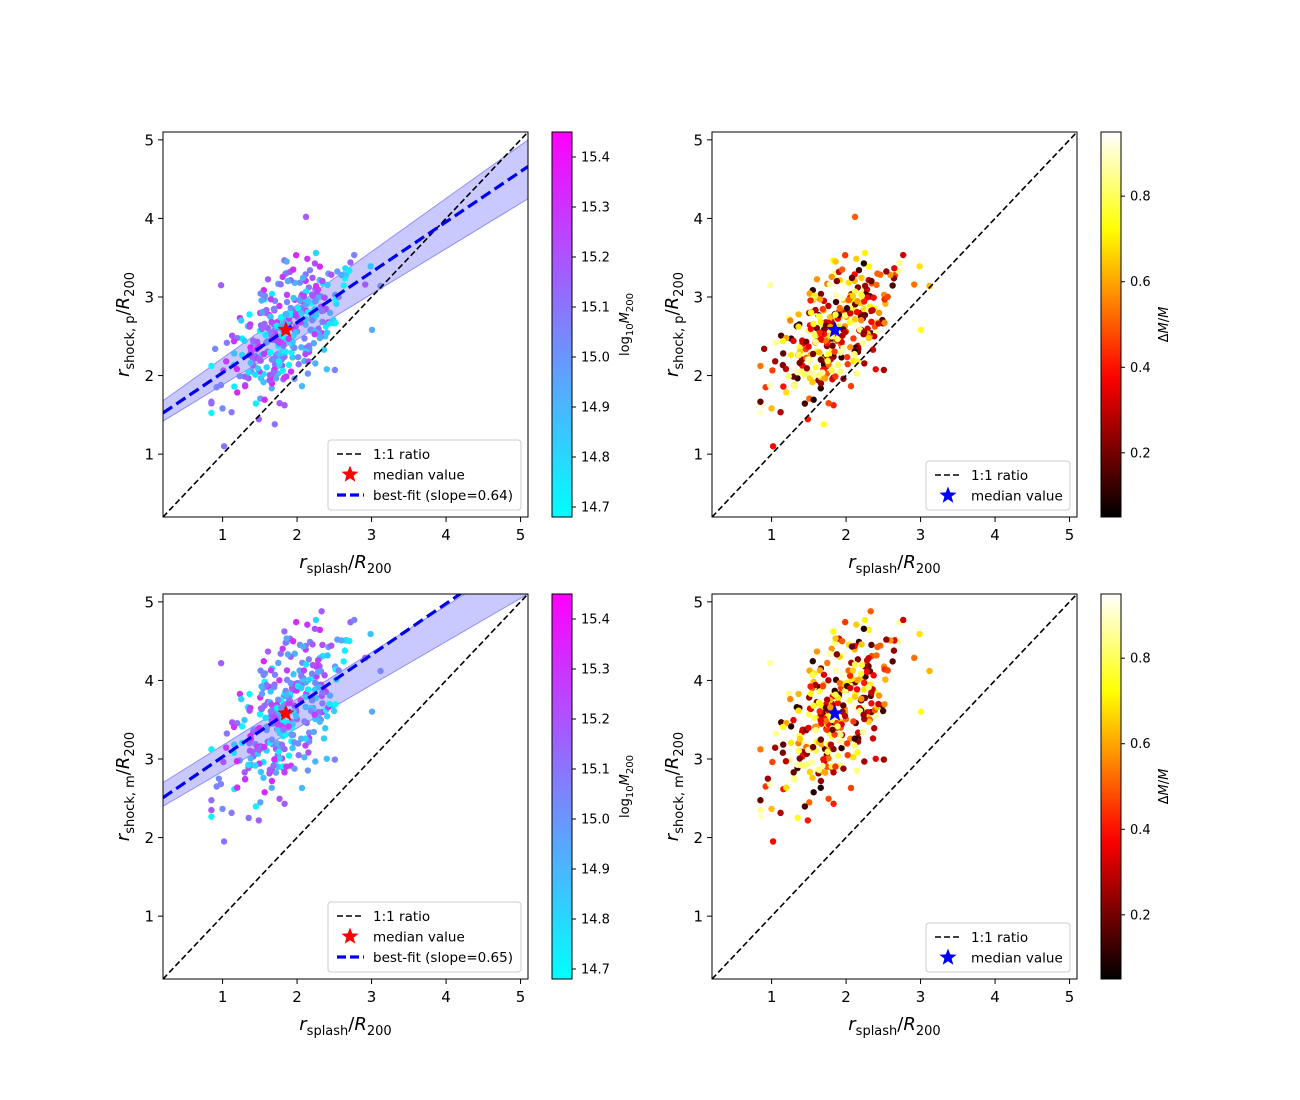 Image resolution: width=1300 pixels, height=1100 pixels. I want to click on colorbar-tick-label: 0.6, so click(1140, 744).